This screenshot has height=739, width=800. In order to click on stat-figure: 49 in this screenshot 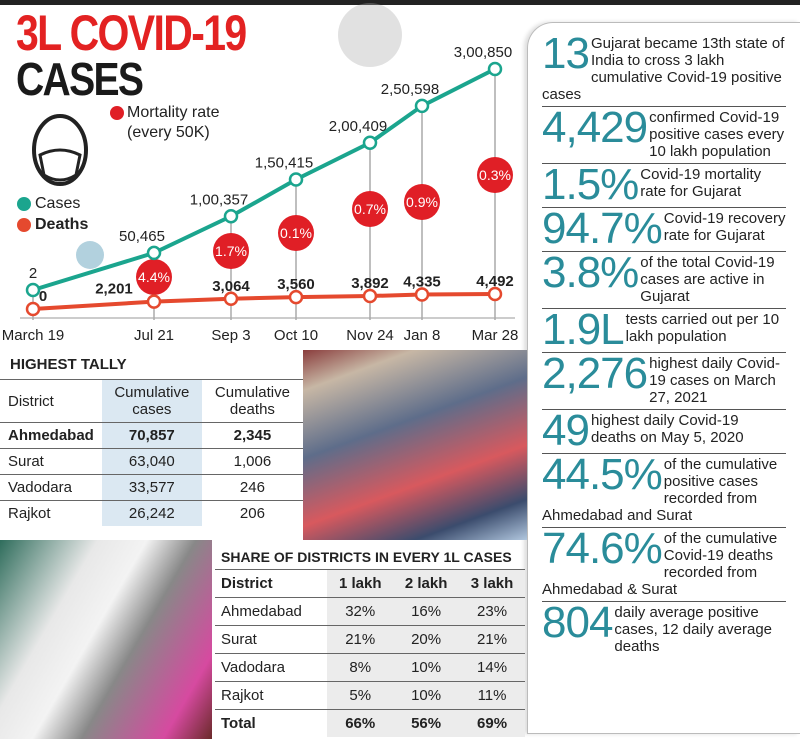, I will do `click(566, 430)`.